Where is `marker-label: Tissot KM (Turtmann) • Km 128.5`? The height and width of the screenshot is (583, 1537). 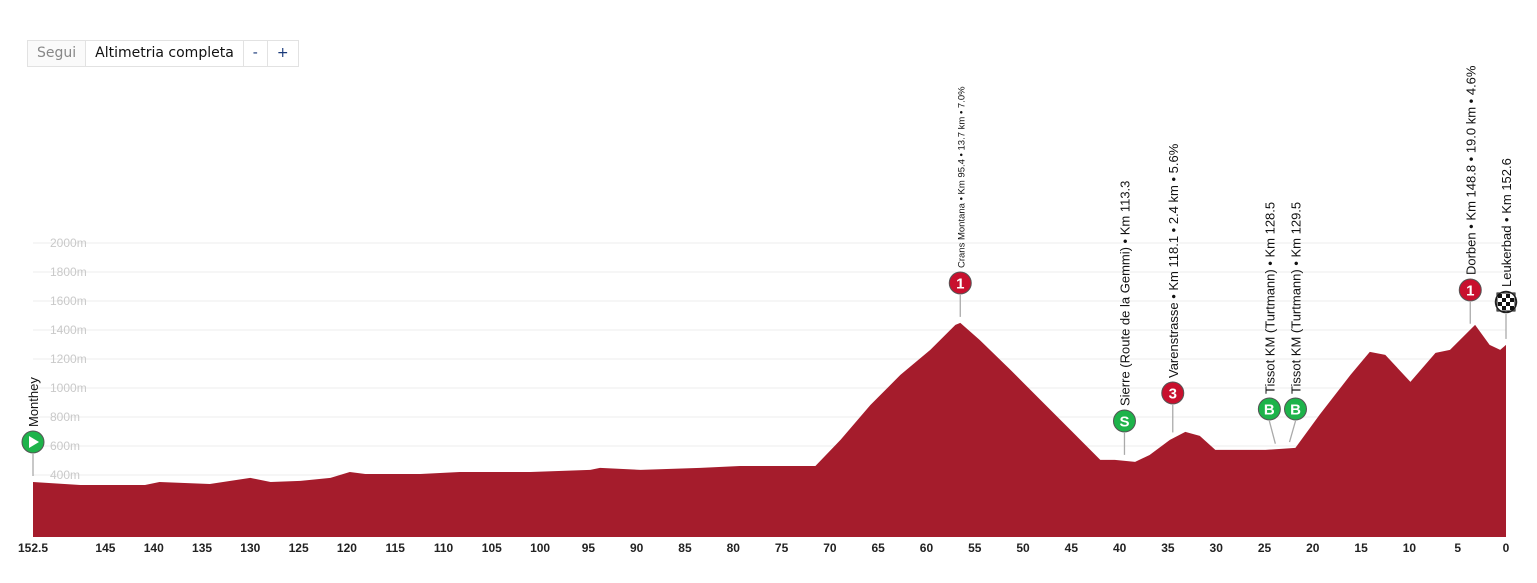 marker-label: Tissot KM (Turtmann) • Km 128.5 is located at coordinates (1269, 298).